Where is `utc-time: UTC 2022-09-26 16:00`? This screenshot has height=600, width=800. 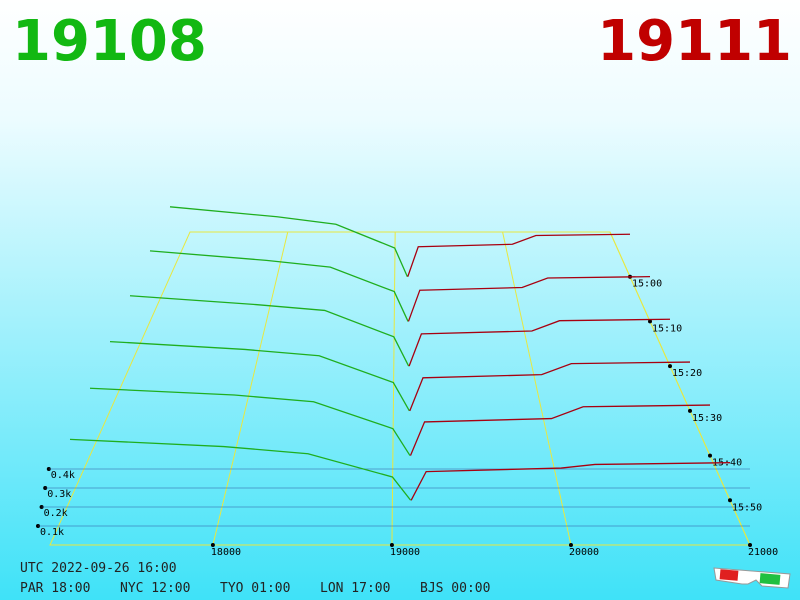 utc-time: UTC 2022-09-26 16:00 is located at coordinates (98, 568).